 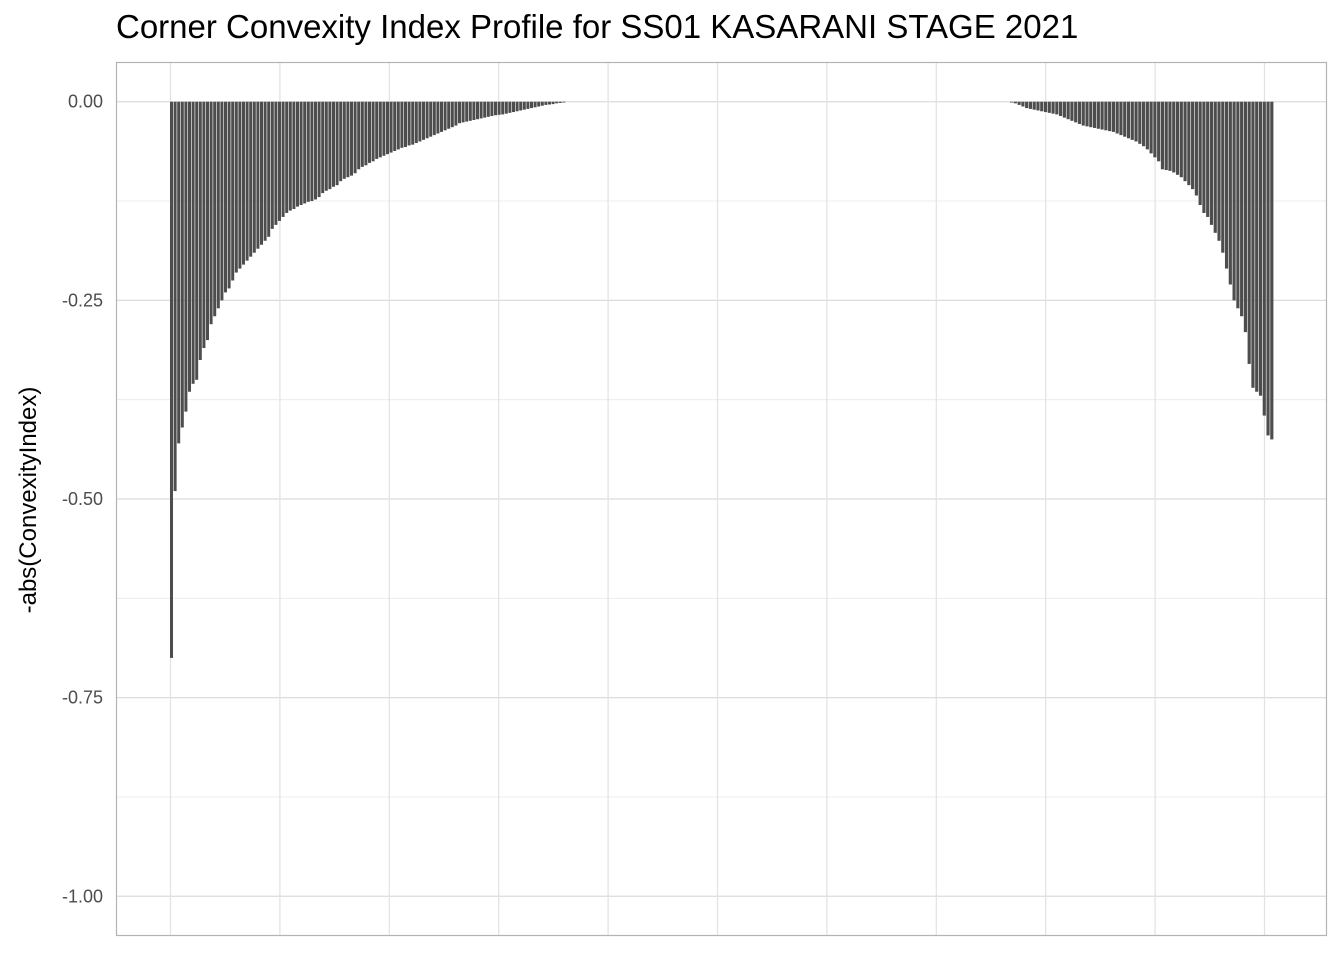 I want to click on y-tick-label: -0.25, so click(x=82, y=300).